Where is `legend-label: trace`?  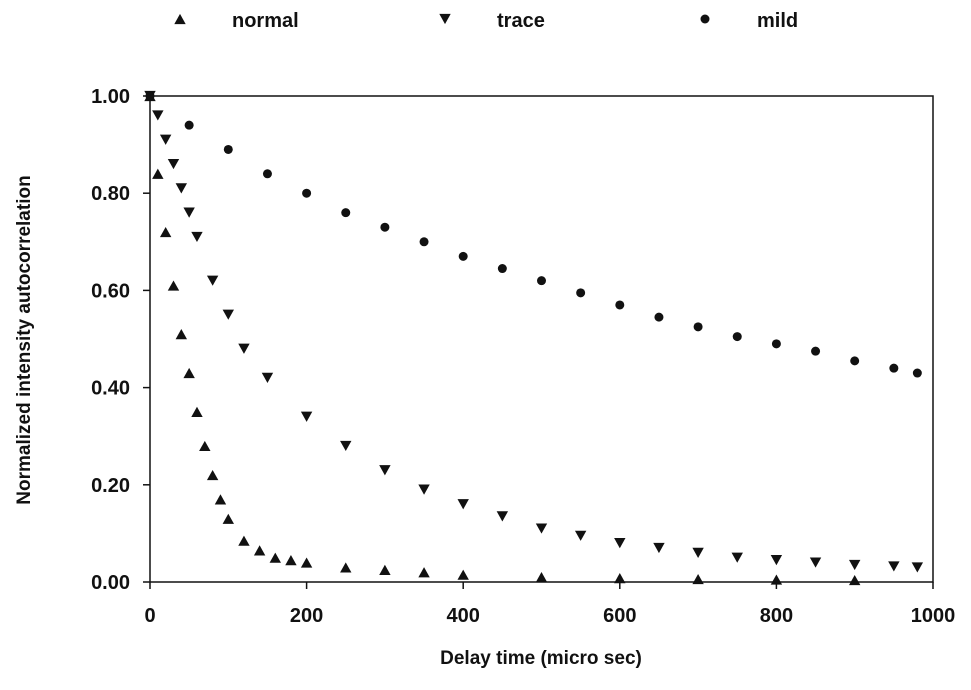 legend-label: trace is located at coordinates (521, 21).